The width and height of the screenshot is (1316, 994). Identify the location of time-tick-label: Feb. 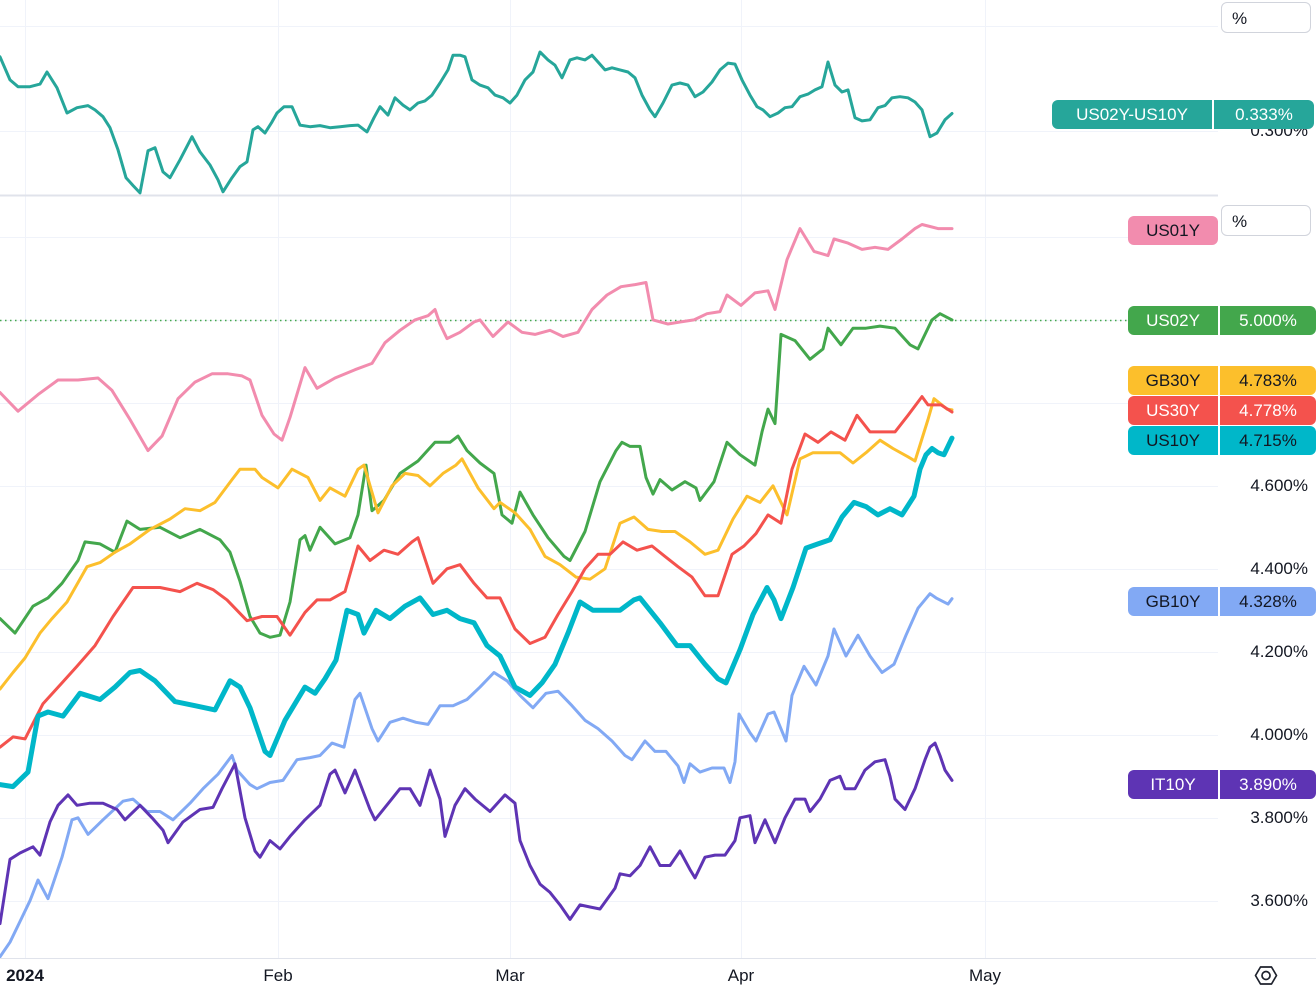
(278, 975).